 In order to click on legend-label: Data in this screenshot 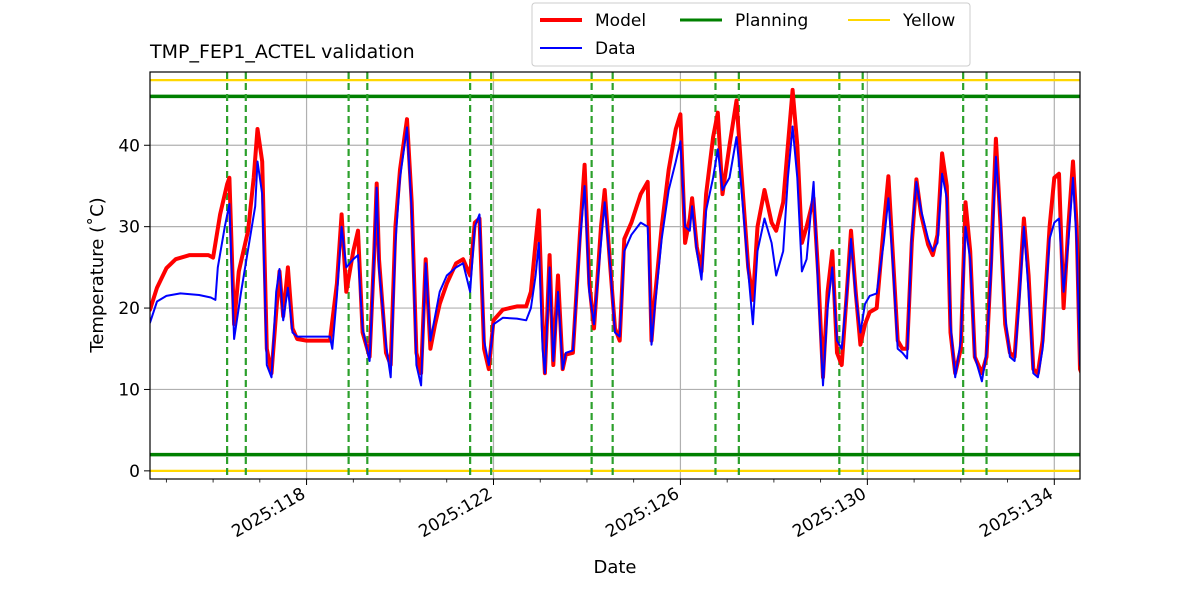, I will do `click(615, 49)`.